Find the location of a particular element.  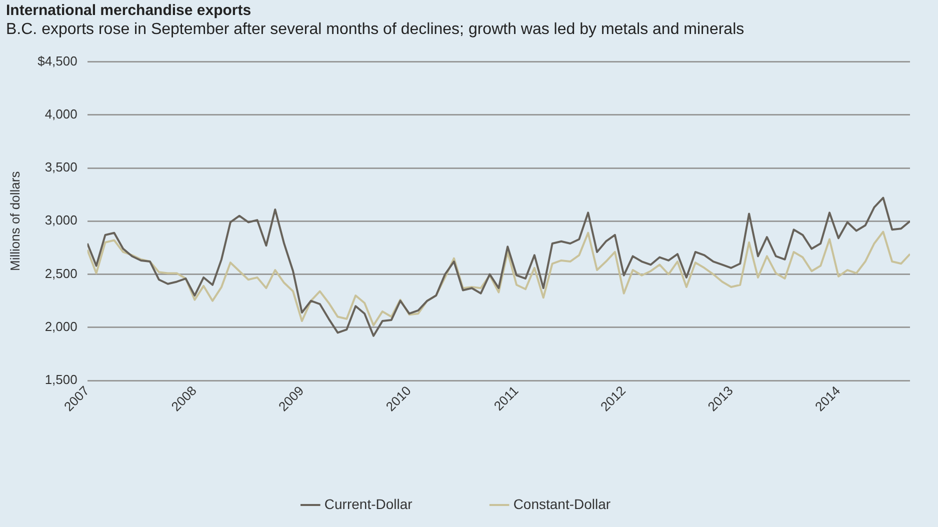

y-tick-label: 4,000 is located at coordinates (61, 114).